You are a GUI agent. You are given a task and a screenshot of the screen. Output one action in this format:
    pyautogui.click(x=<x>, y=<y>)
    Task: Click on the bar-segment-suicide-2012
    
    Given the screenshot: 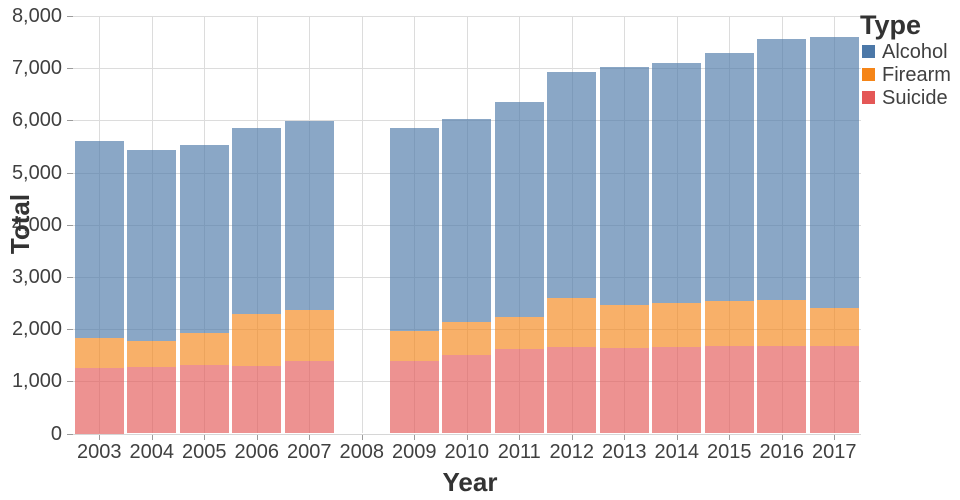 What is the action you would take?
    pyautogui.click(x=572, y=390)
    